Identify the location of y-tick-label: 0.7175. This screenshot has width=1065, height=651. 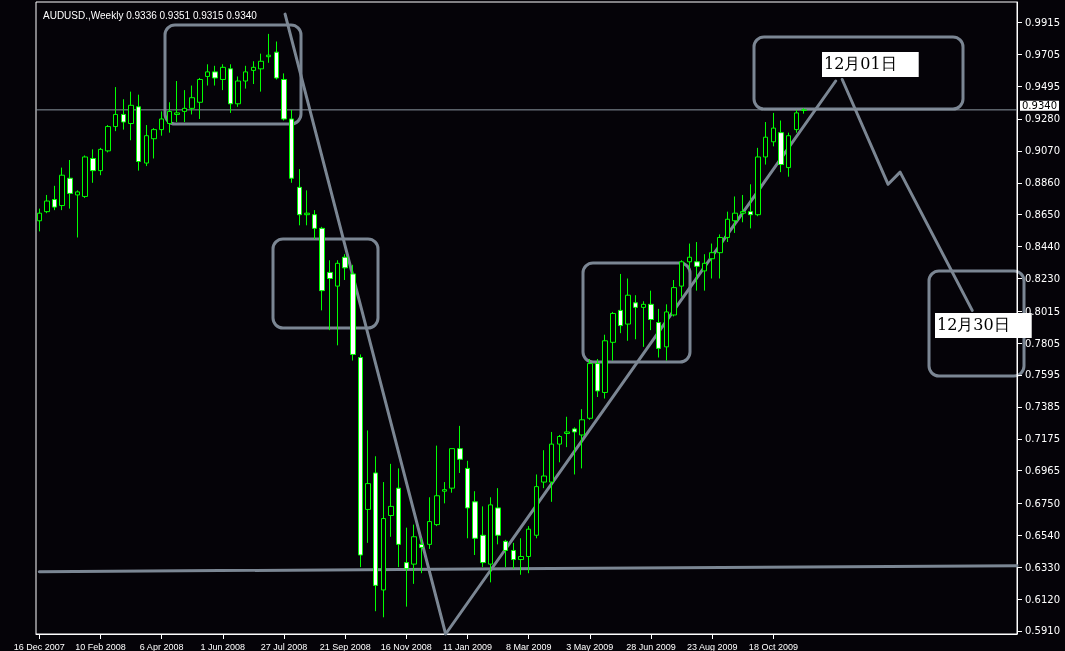
(1042, 439).